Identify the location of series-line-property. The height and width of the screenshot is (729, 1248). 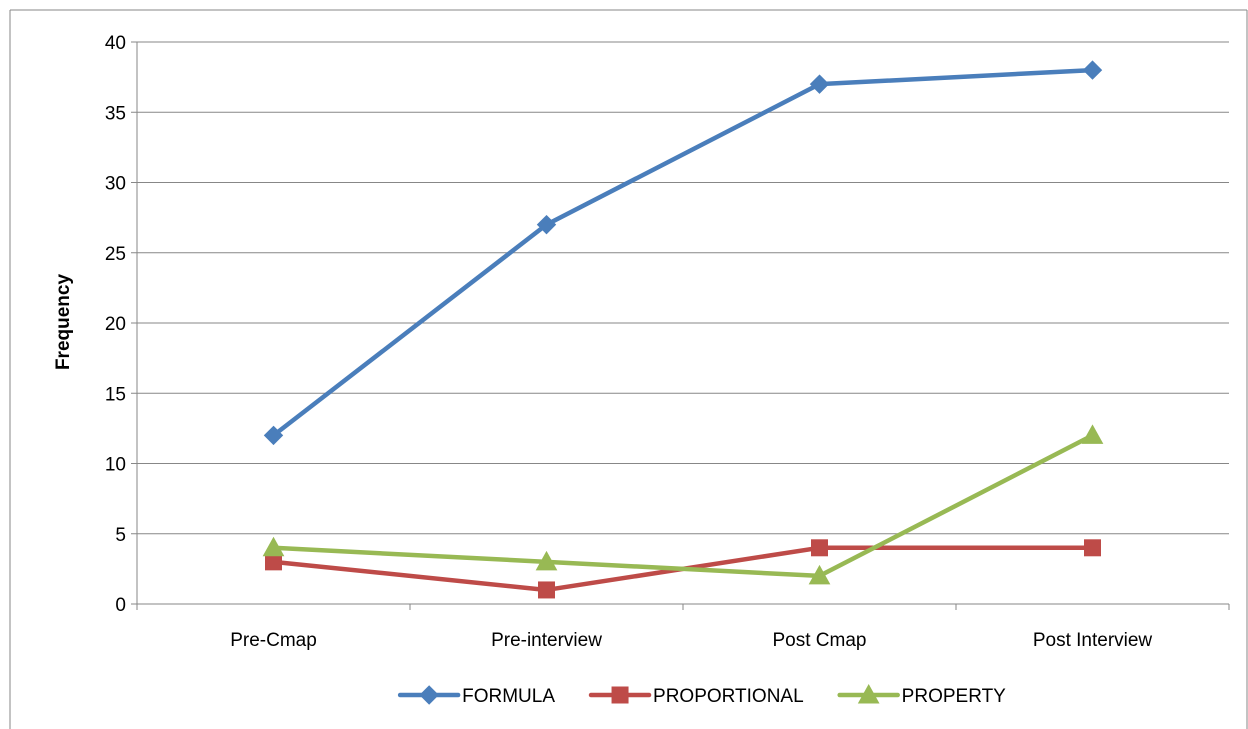
(683, 506).